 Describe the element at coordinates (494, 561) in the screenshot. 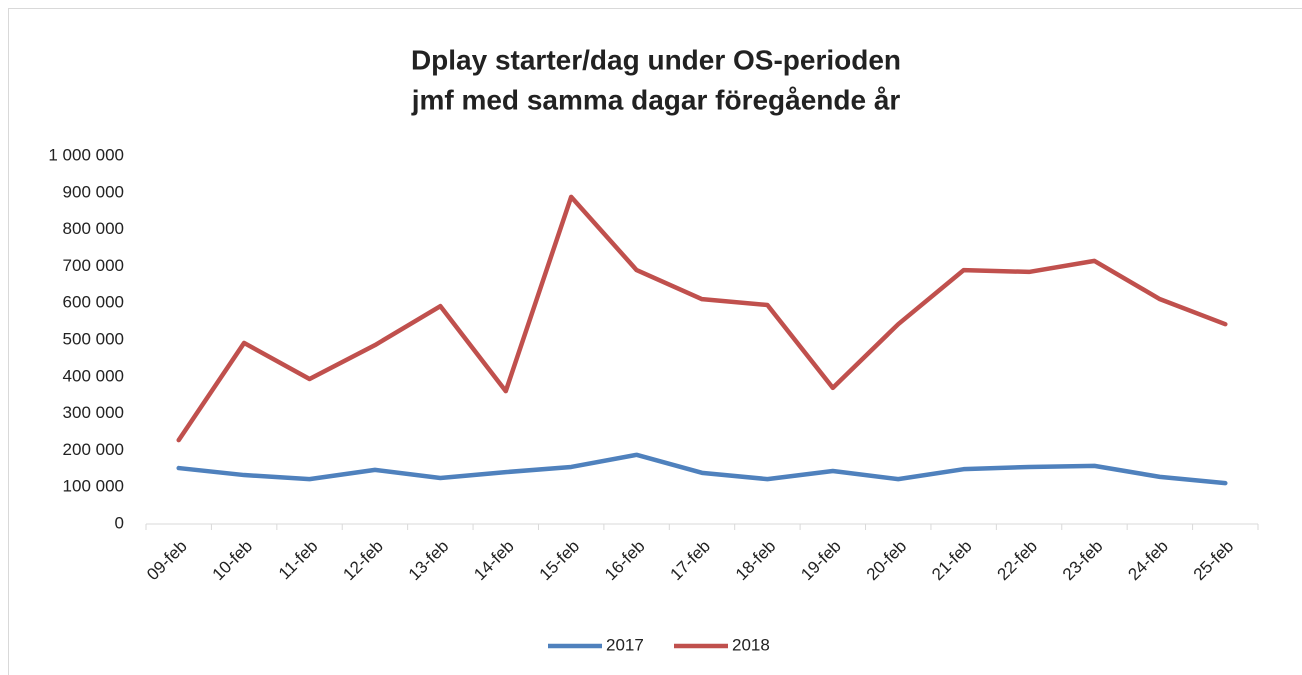

I see `x-tick-label: 14-feb` at that location.